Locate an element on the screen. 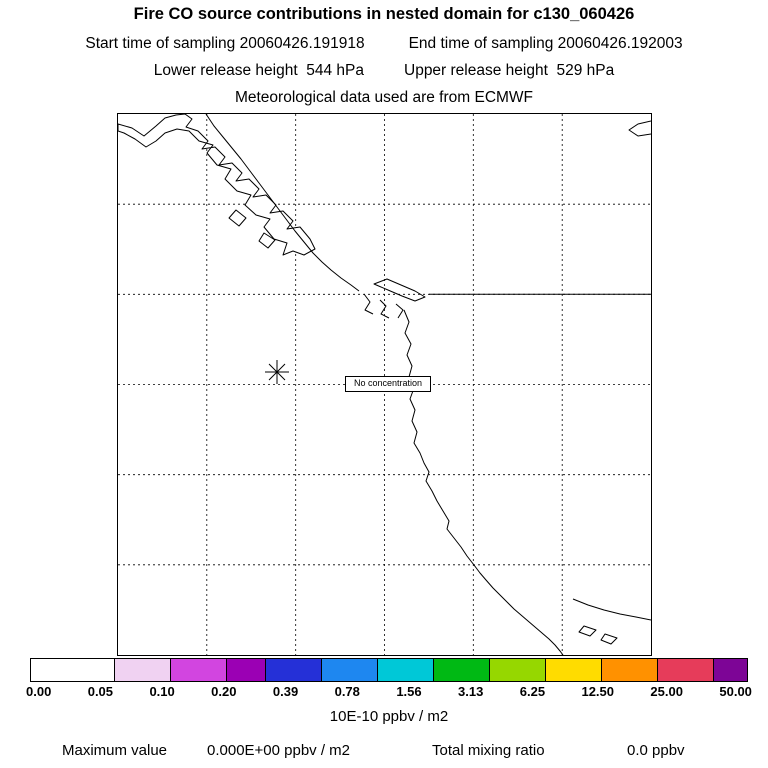 The width and height of the screenshot is (768, 768). colorbar-tick-label: 0.05 is located at coordinates (100, 691).